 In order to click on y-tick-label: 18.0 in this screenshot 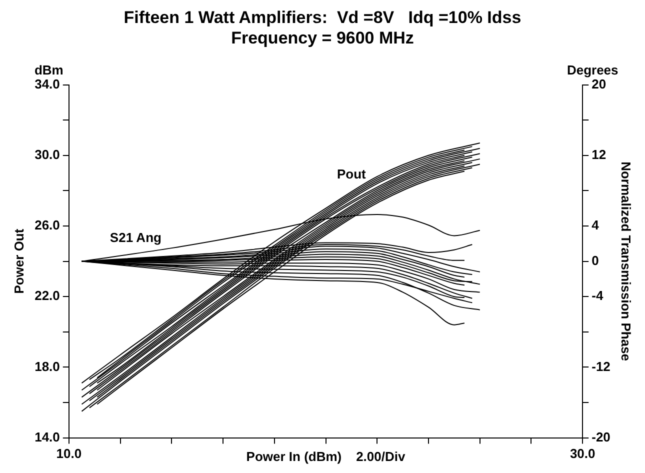, I will do `click(47, 366)`.